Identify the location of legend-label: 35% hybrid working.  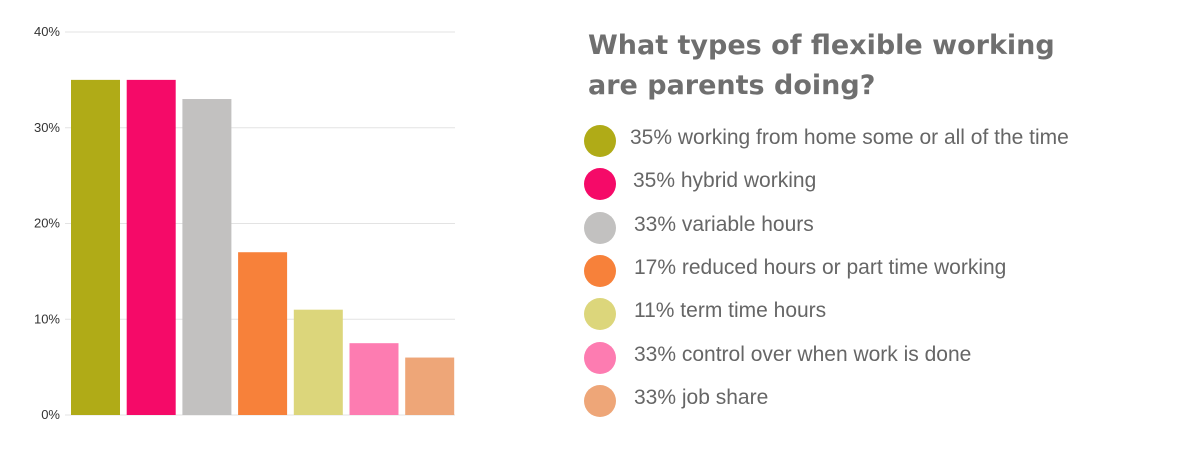
(725, 181).